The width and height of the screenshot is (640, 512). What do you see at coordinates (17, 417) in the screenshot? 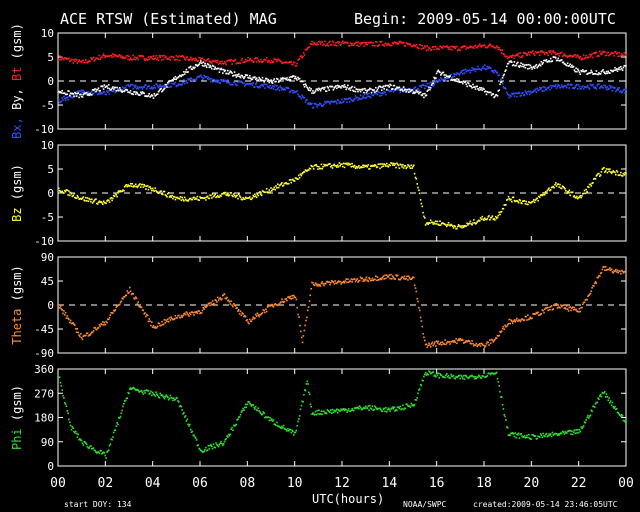
I see `y-axis-label: Phi (gsm)` at bounding box center [17, 417].